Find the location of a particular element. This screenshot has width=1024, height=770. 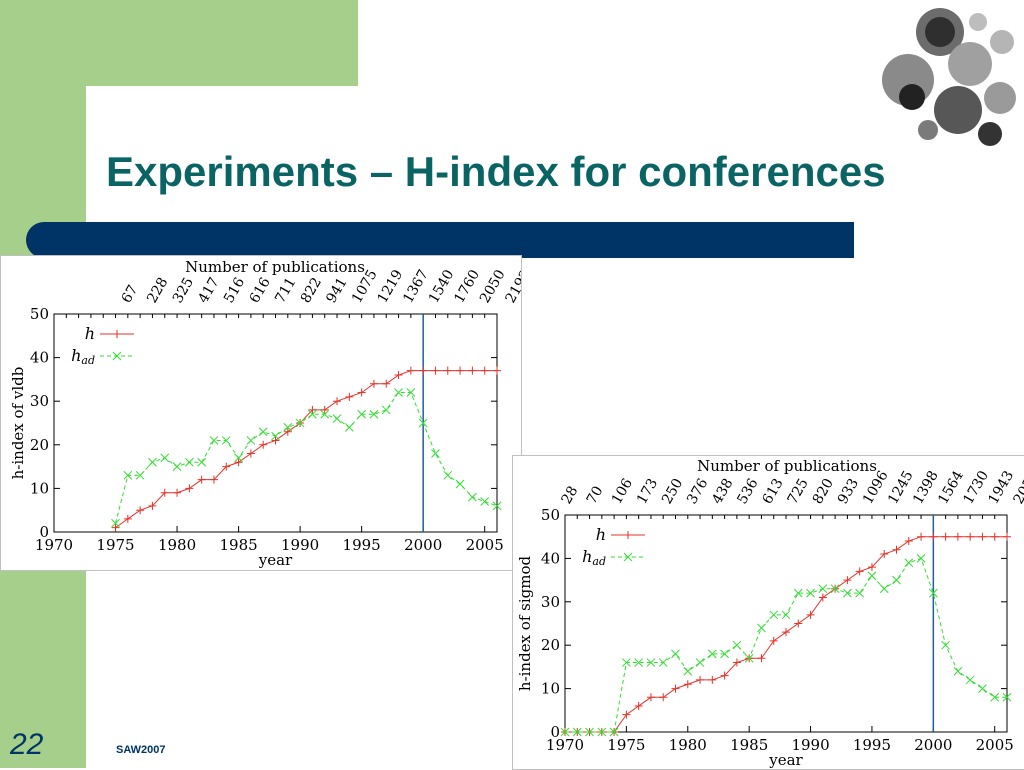

x-tick-label: 1975 is located at coordinates (626, 745).